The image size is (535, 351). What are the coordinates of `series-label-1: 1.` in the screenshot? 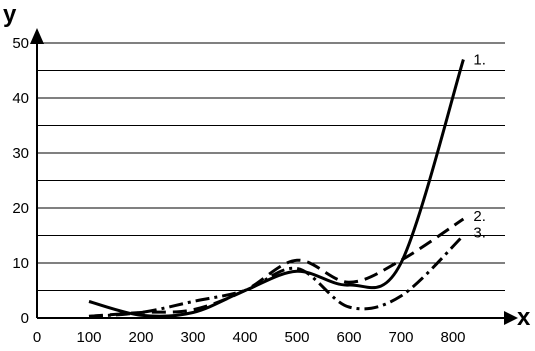 It's located at (479, 60).